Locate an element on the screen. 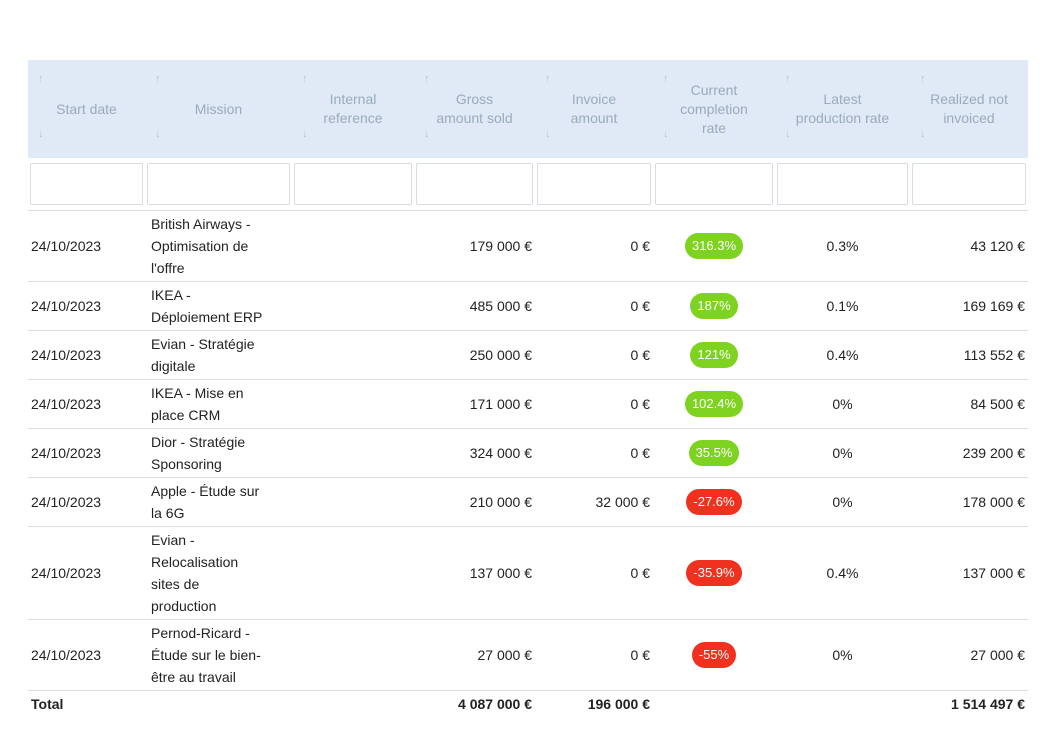 The height and width of the screenshot is (734, 1055). gross-amount-sold: 210 000 € is located at coordinates (500, 502).